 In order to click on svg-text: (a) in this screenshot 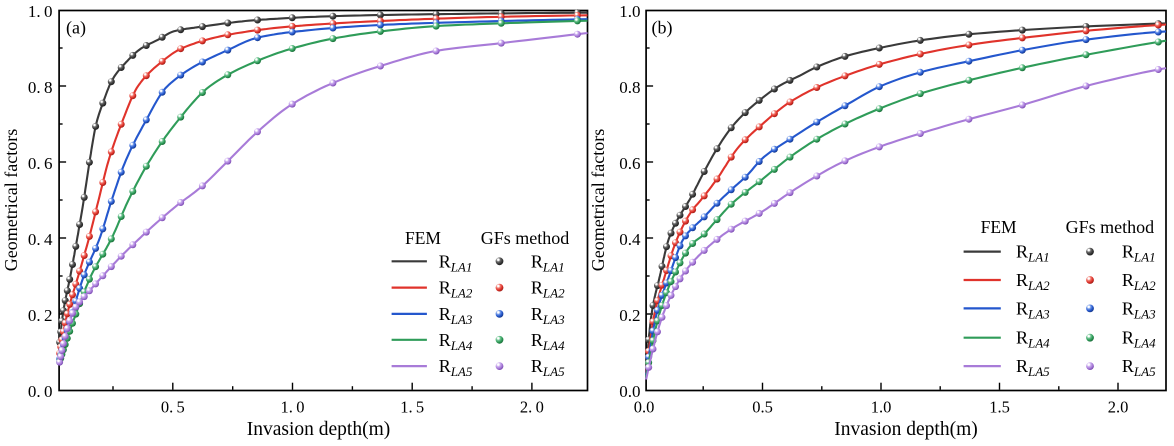, I will do `click(76, 28)`.